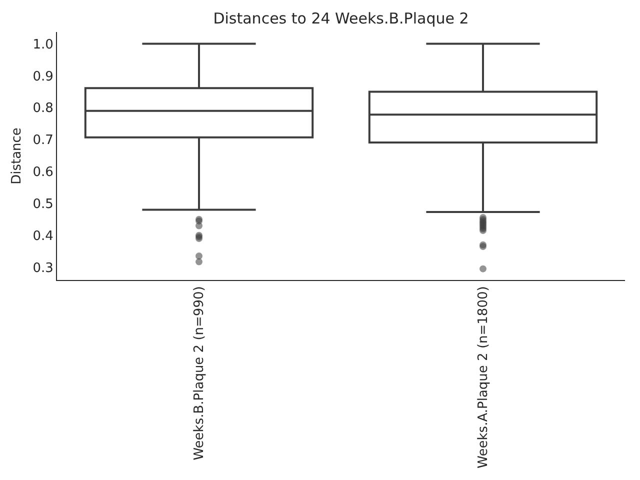  What do you see at coordinates (200, 373) in the screenshot?
I see `x-tick-label: Weeks.B.Plaque 2 (n=990)` at bounding box center [200, 373].